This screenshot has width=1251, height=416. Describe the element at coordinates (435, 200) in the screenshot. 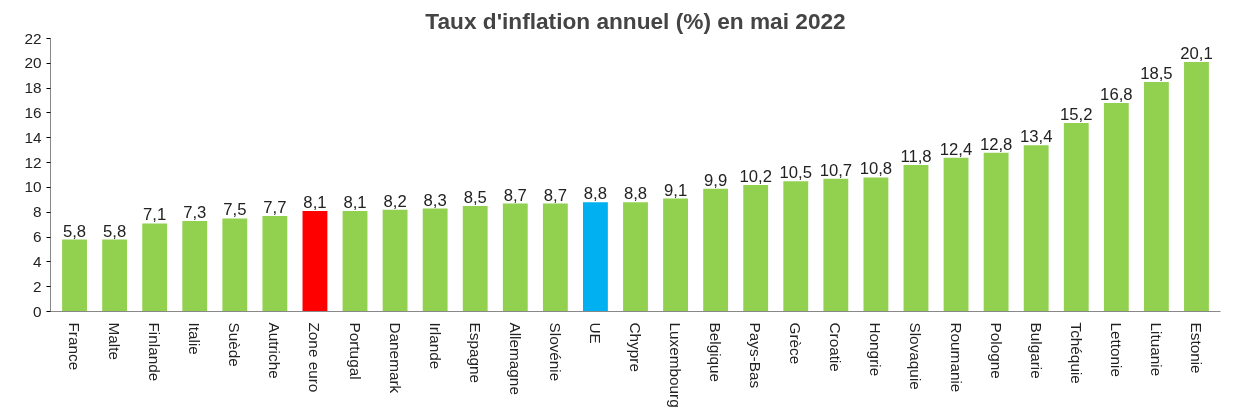

I see `data-label: 8,3` at that location.